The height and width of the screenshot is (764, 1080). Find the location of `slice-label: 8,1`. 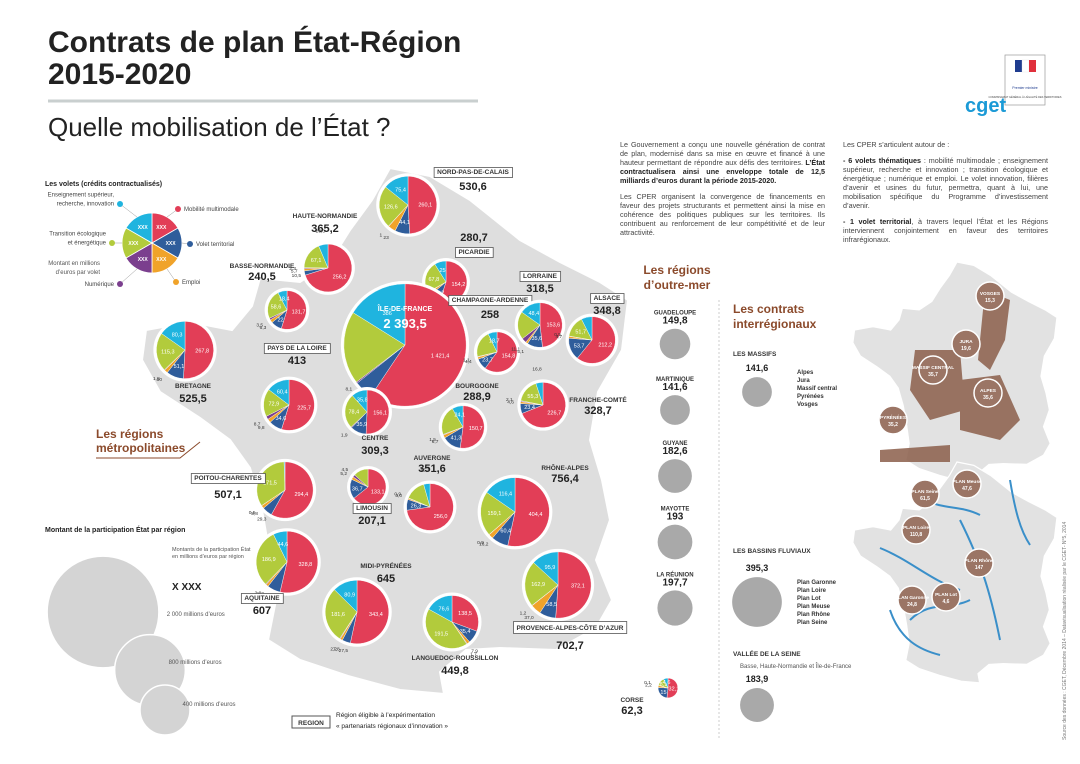

slice-label: 8,1 is located at coordinates (664, 685).